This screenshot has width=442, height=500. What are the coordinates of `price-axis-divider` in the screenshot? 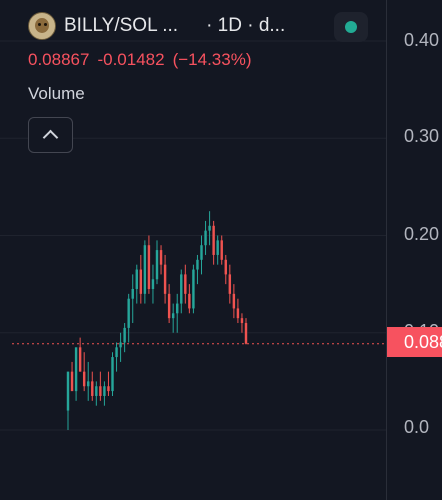 It's located at (386, 250).